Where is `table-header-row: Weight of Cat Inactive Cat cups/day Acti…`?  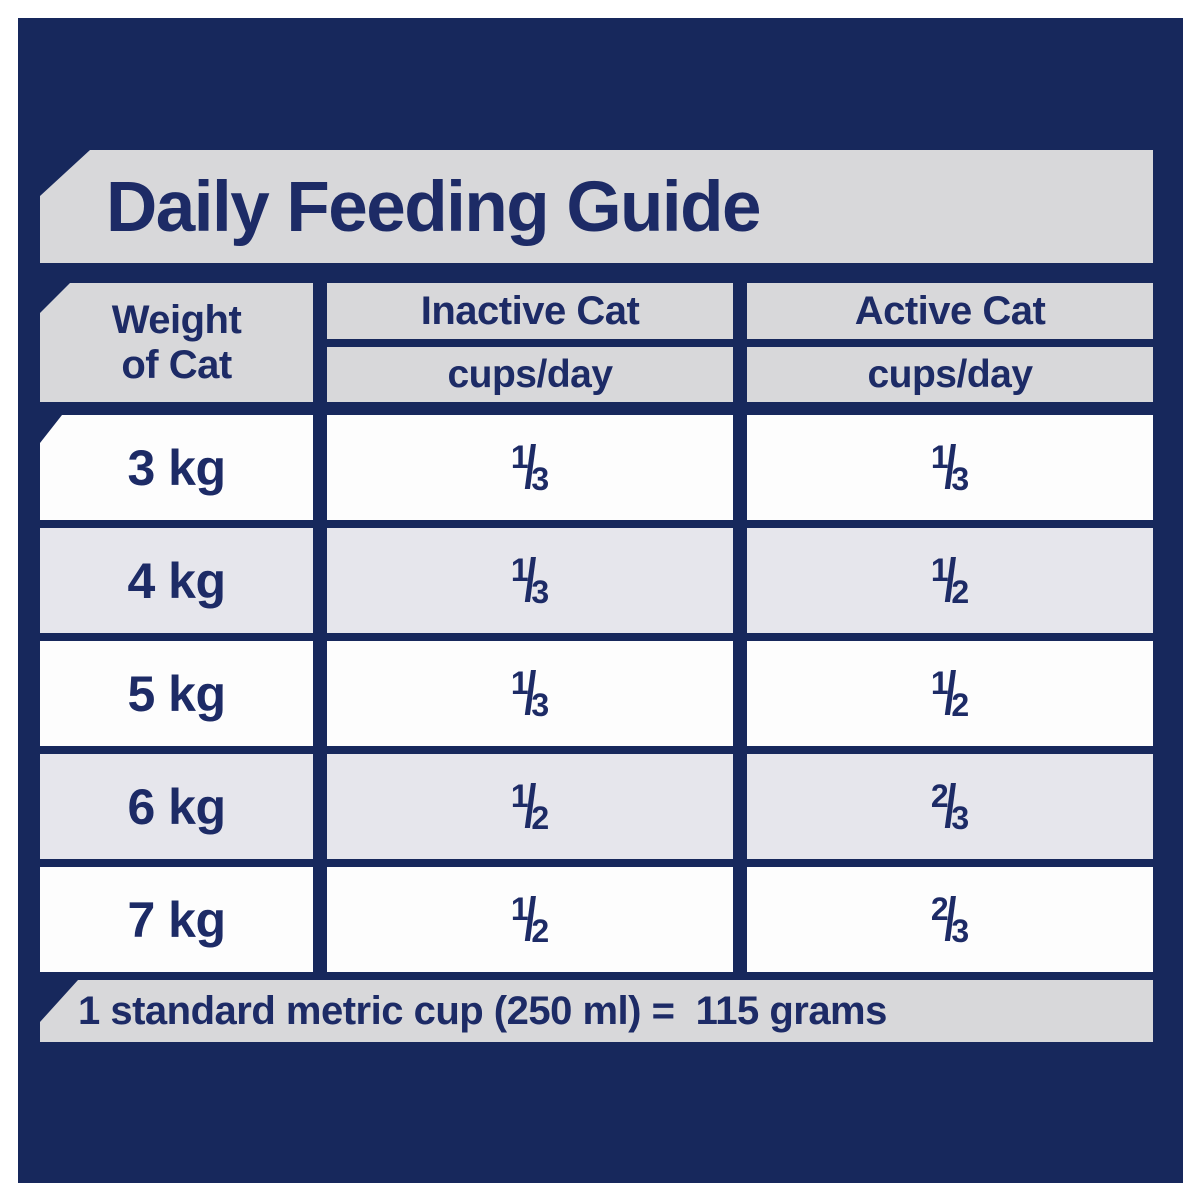 table-header-row: Weight of Cat Inactive Cat cups/day Acti… is located at coordinates (596, 342).